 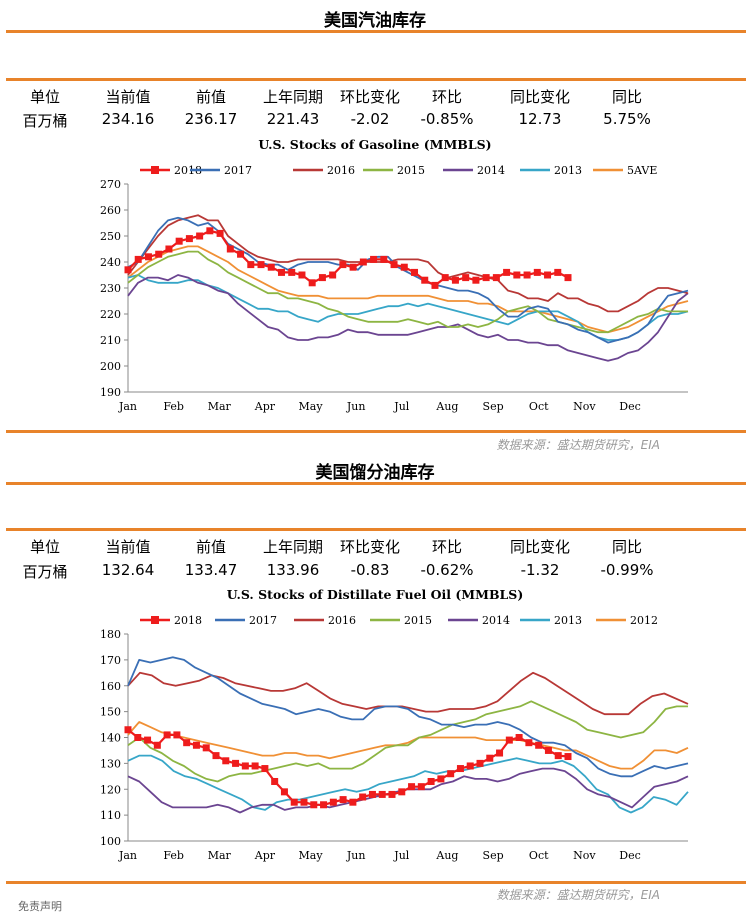 I want to click on stat-header: 当前值, so click(x=128, y=97).